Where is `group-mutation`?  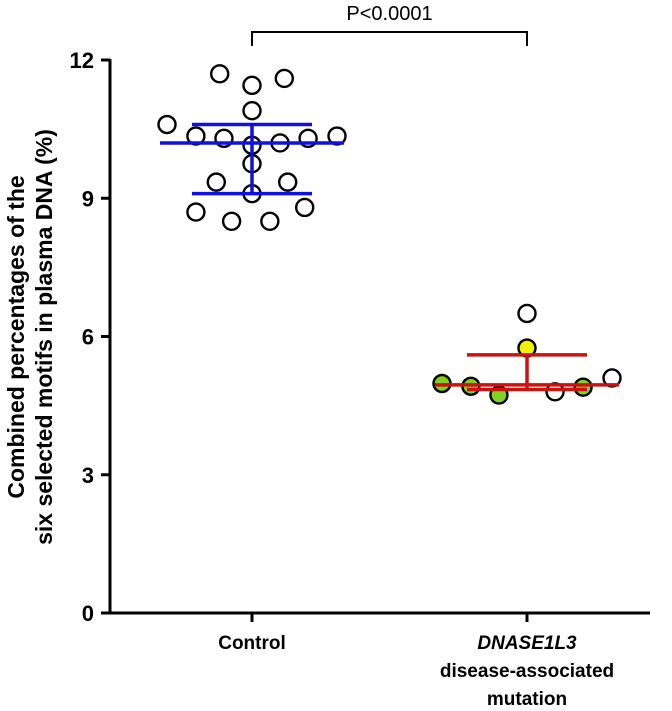 group-mutation is located at coordinates (527, 354).